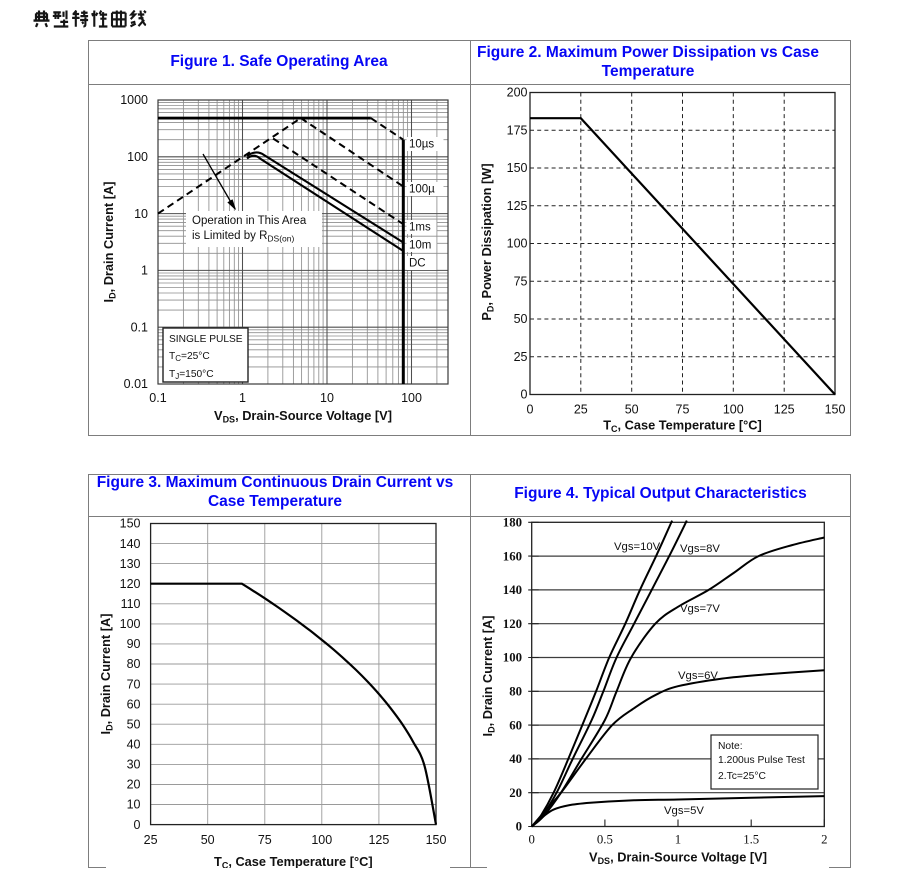 The height and width of the screenshot is (885, 919). I want to click on svg-text: TJ=150°C, so click(191, 375).